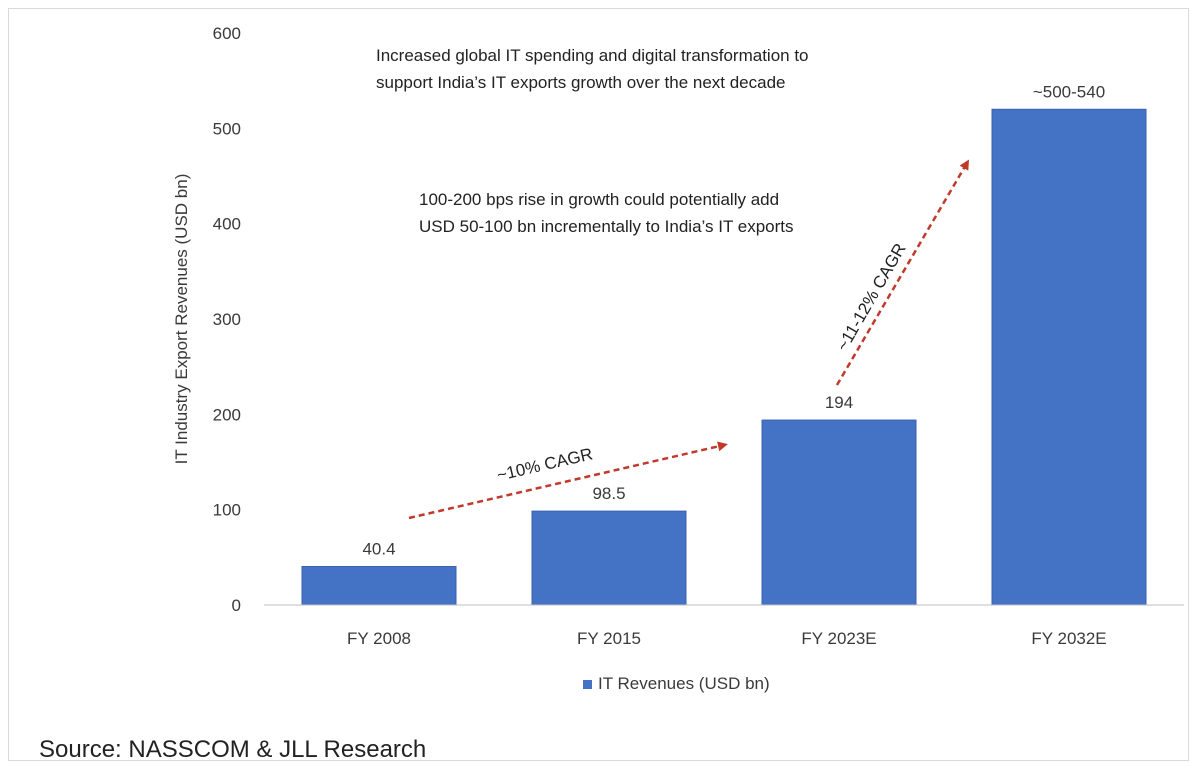 This screenshot has height=769, width=1197. Describe the element at coordinates (839, 402) in the screenshot. I see `data-label: 194` at that location.